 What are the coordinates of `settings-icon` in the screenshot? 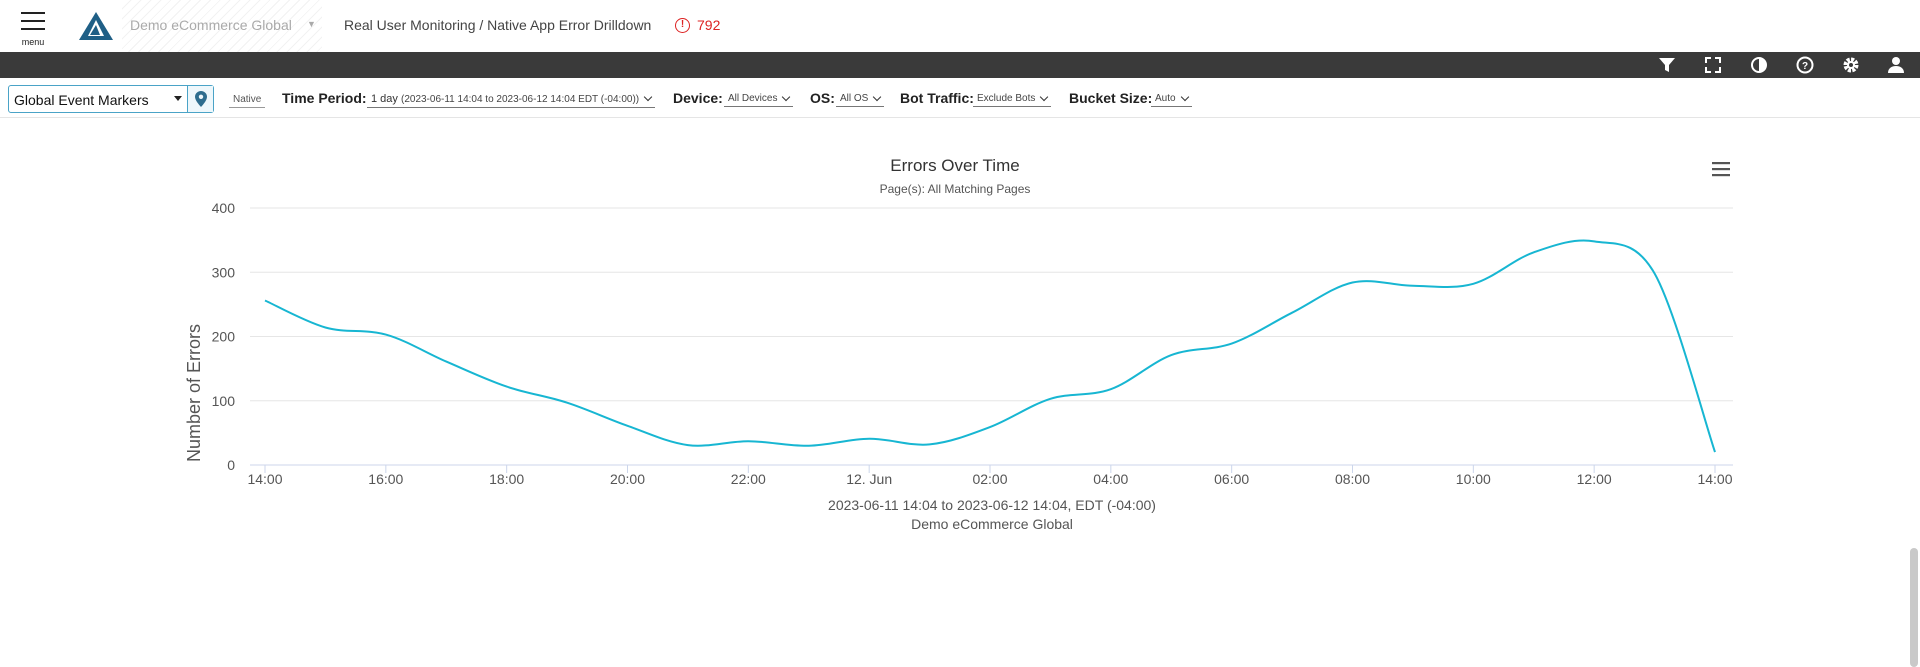 It's located at (1851, 65).